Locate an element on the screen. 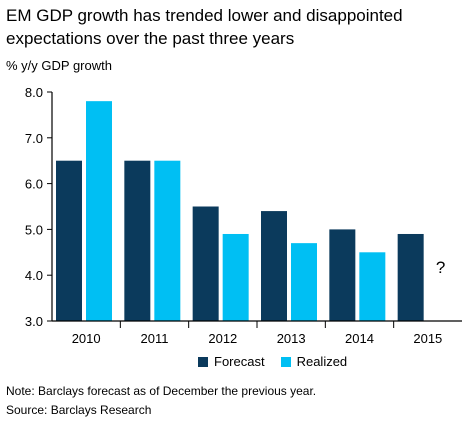  bar-realized-2010 is located at coordinates (99, 211).